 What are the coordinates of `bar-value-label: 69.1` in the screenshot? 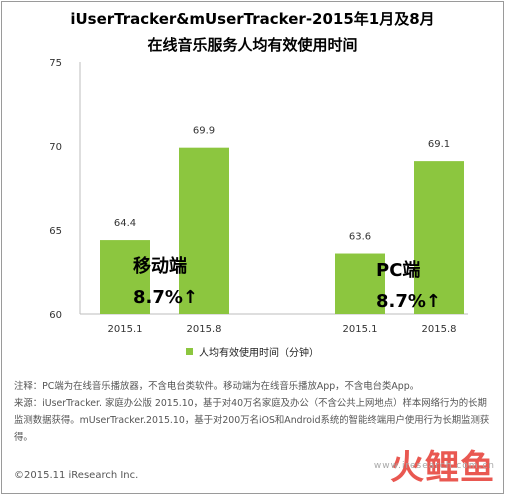 It's located at (439, 144).